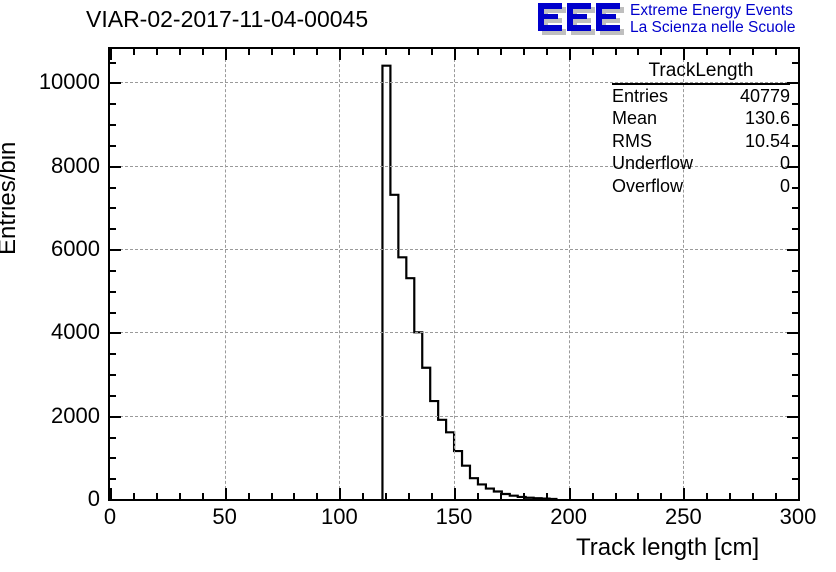 This screenshot has width=836, height=572. I want to click on x-axis-tick-label: 300, so click(798, 516).